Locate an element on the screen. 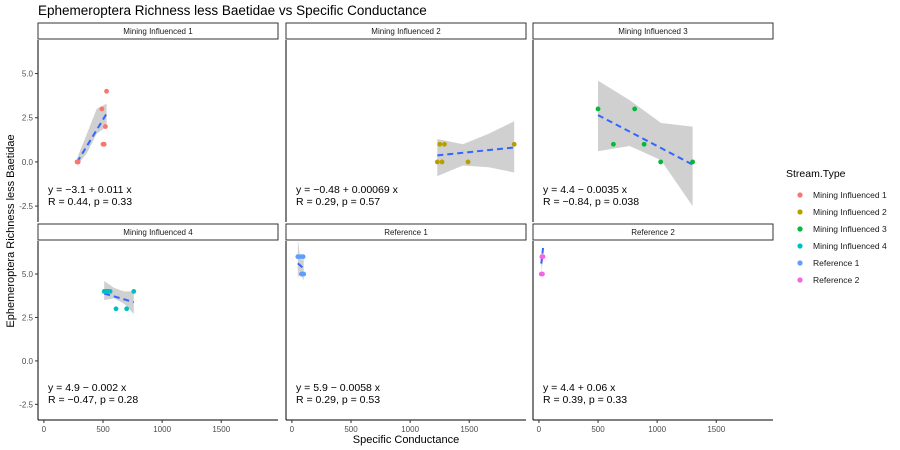 This screenshot has width=900, height=450. legend-entry: Reference 2 is located at coordinates (836, 280).